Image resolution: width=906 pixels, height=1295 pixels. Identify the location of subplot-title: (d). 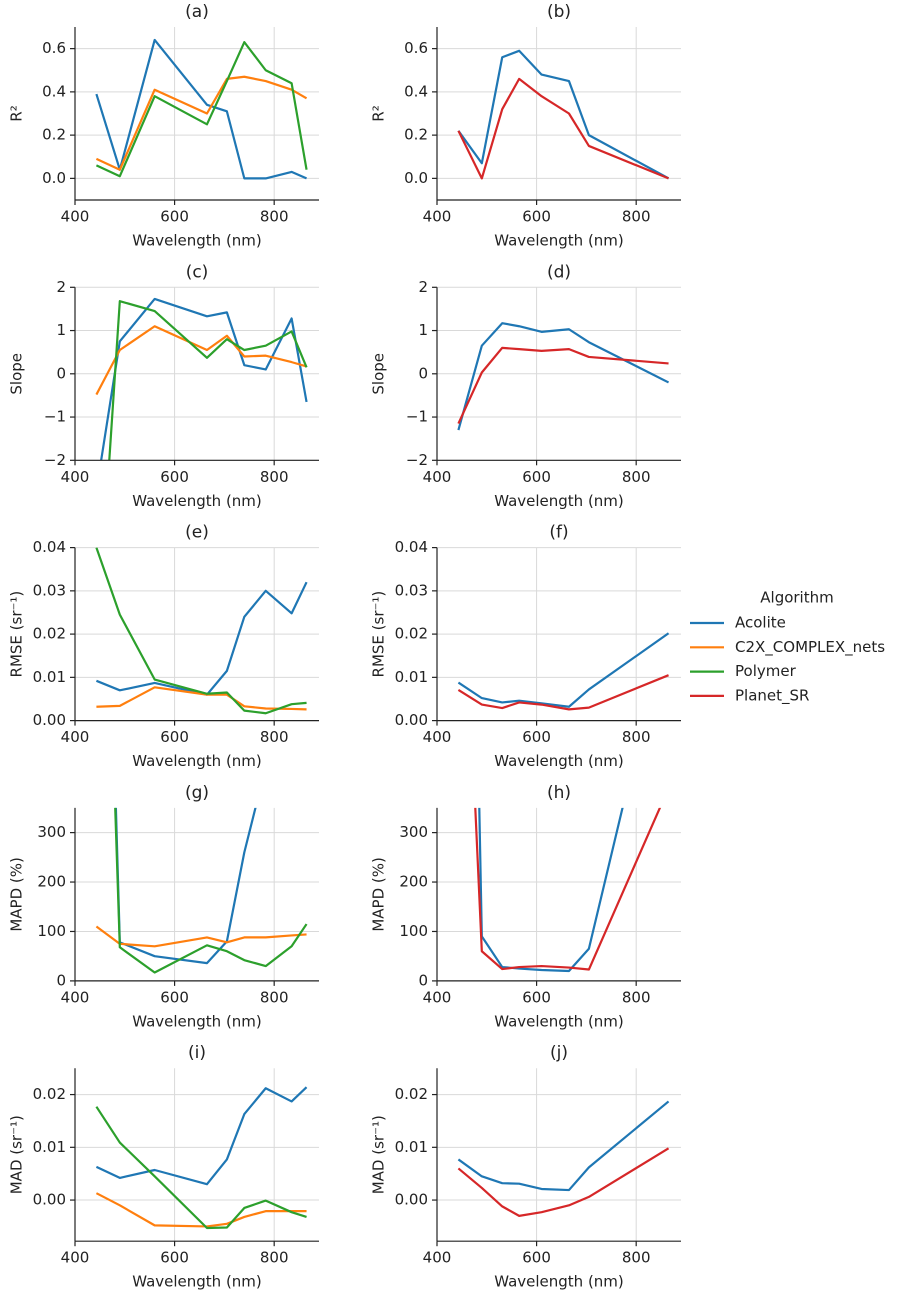
(559, 272).